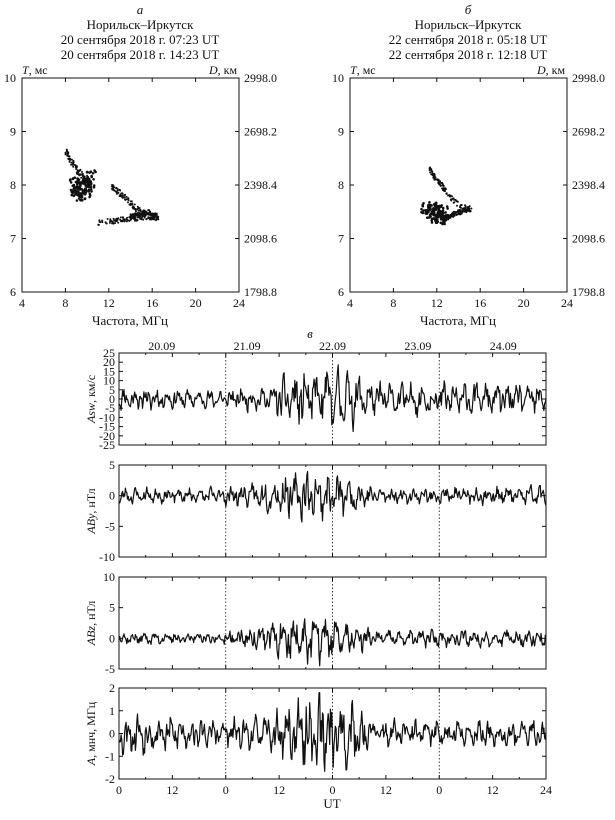  Describe the element at coordinates (91, 399) in the screenshot. I see `subplot-ylabel: Asw, км/с` at that location.